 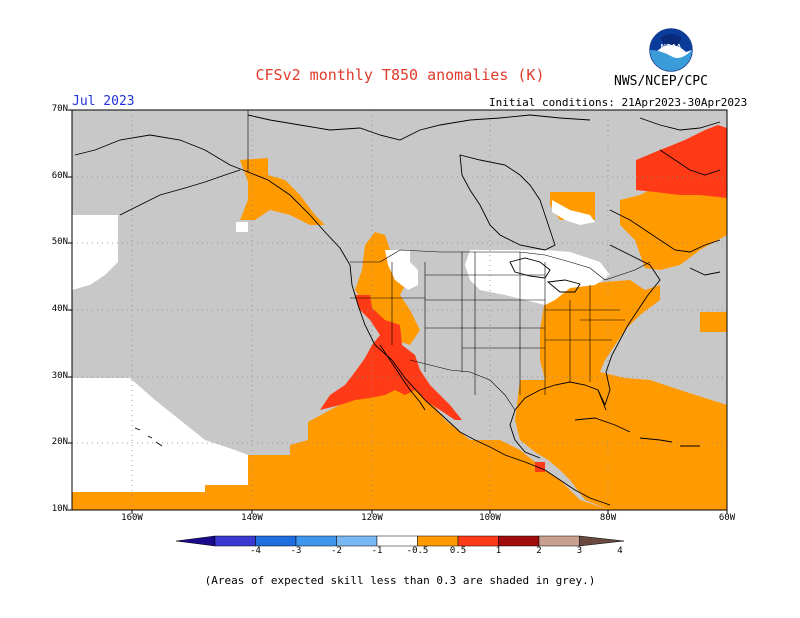 What do you see at coordinates (296, 551) in the screenshot?
I see `colorbar-tick-label: -3` at bounding box center [296, 551].